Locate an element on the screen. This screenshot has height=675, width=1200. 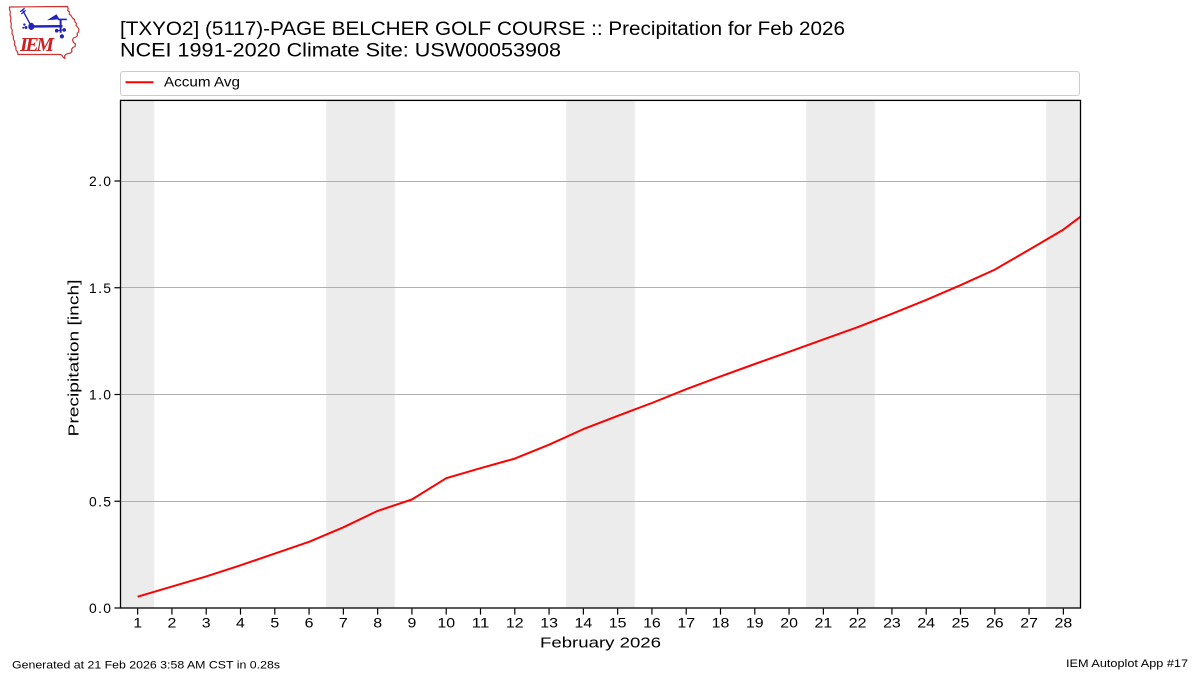
svg-text: 0.0 is located at coordinates (100, 608).